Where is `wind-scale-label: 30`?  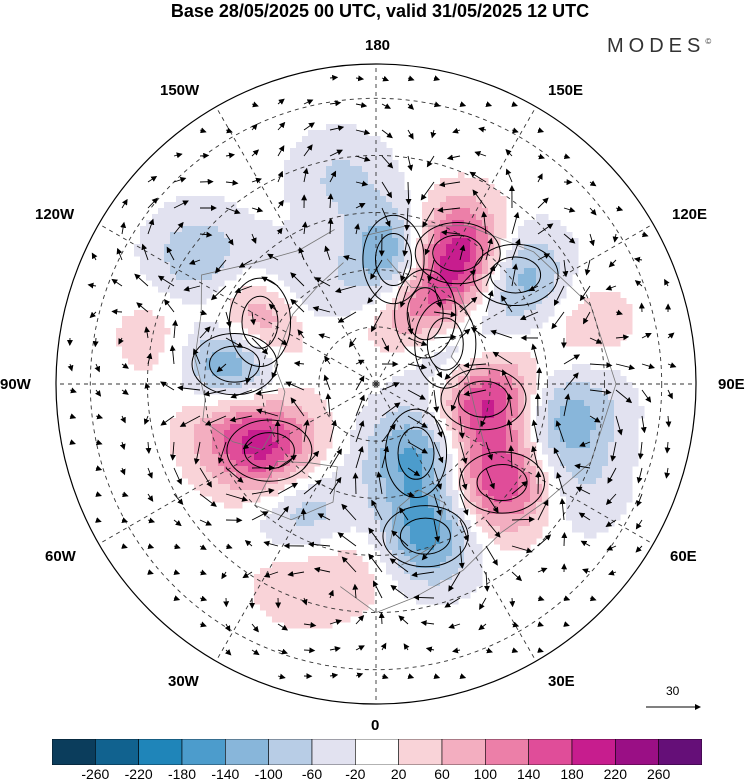
wind-scale-label: 30 is located at coordinates (673, 691).